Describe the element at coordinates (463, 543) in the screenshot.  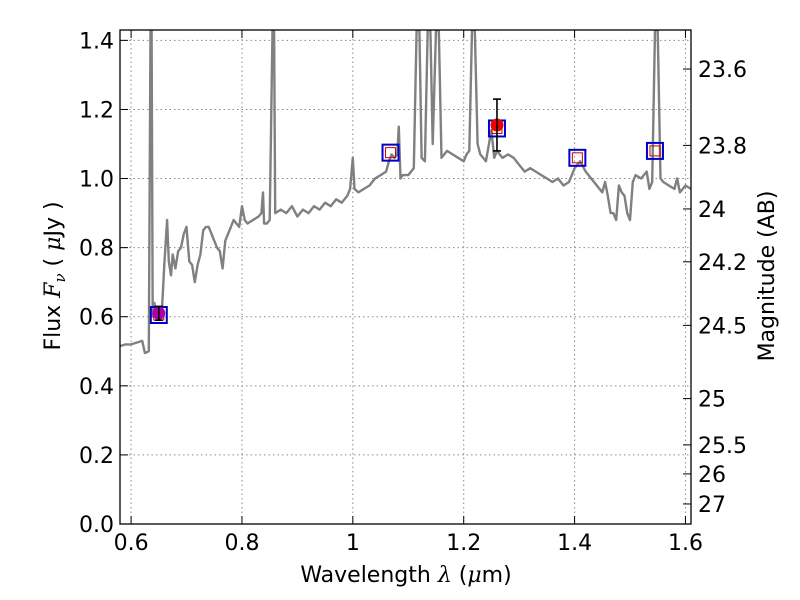
I see `x-tick-label: 1.2` at that location.